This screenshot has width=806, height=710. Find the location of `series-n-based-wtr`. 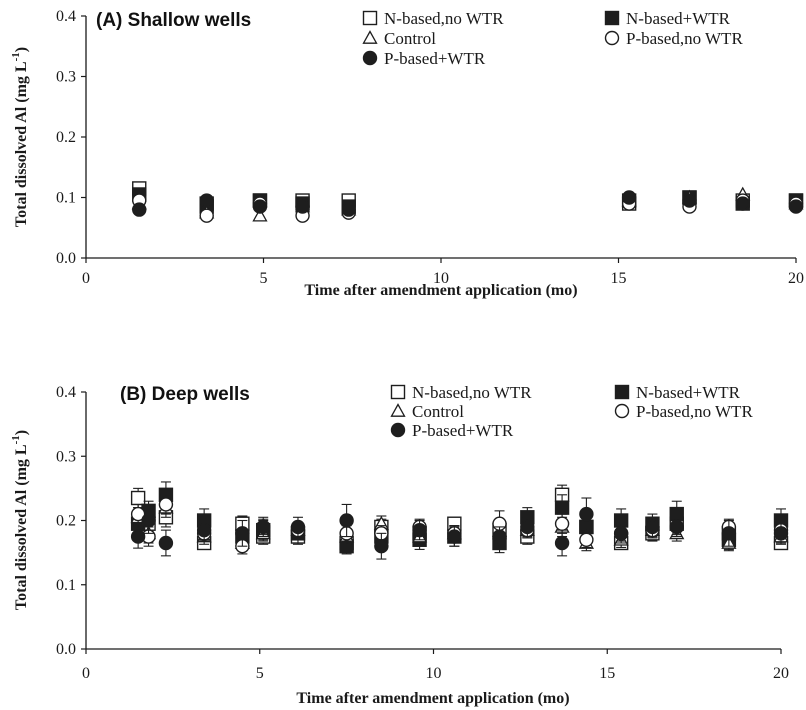

series-n-based-wtr is located at coordinates (468, 200).